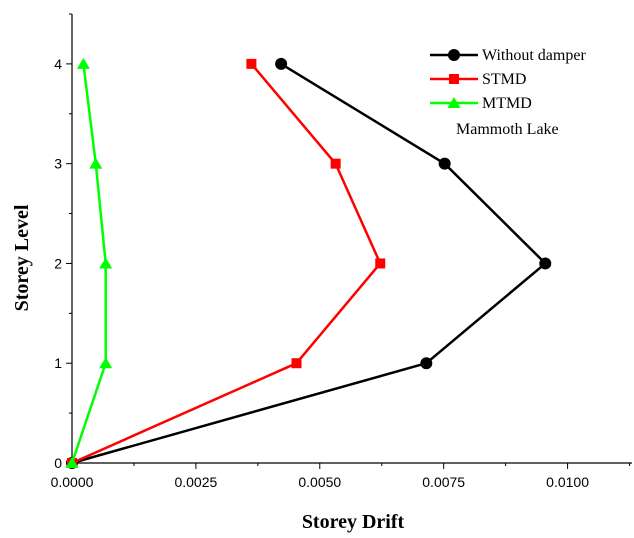  Describe the element at coordinates (567, 482) in the screenshot. I see `x-tick-label: 0.0100` at that location.